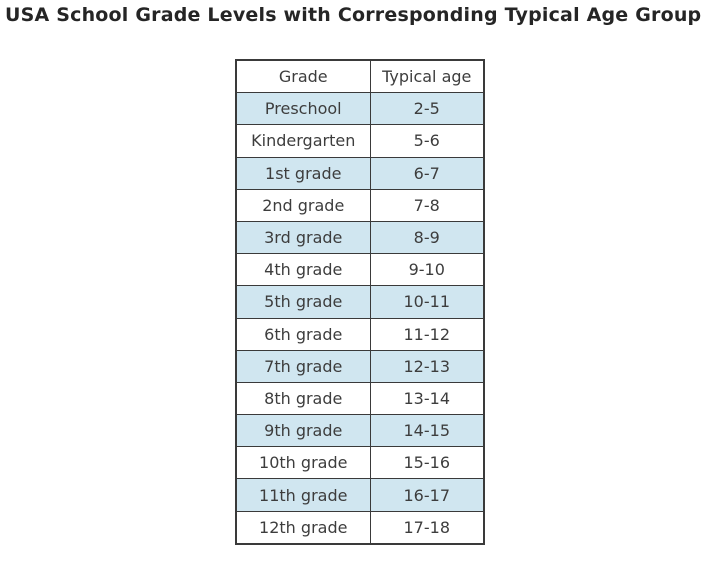 This screenshot has height=561, width=720. I want to click on table-row: 8th grade 13-14, so click(360, 398).